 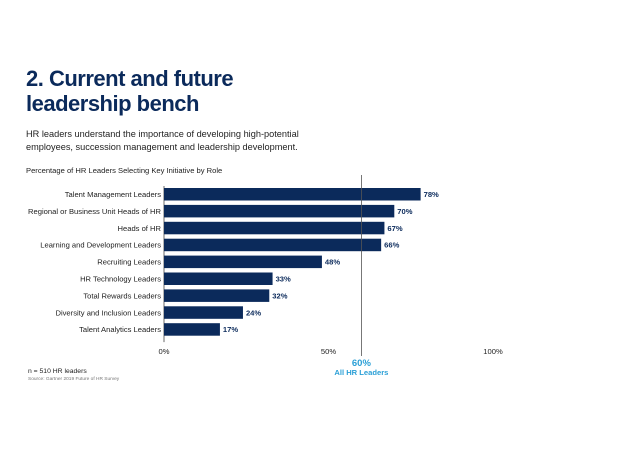 What do you see at coordinates (328, 351) in the screenshot?
I see `x-tick-label: 50%` at bounding box center [328, 351].